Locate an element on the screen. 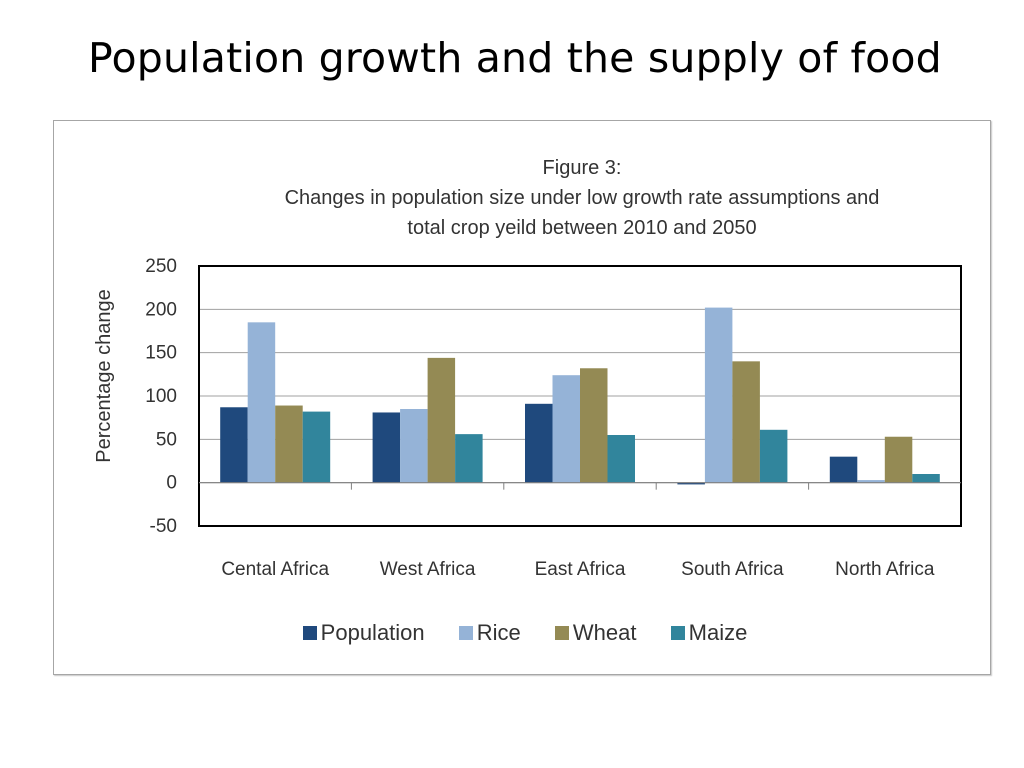 Image resolution: width=1024 pixels, height=768 pixels. legend: Population Rice Wheat Maize is located at coordinates (512, 633).